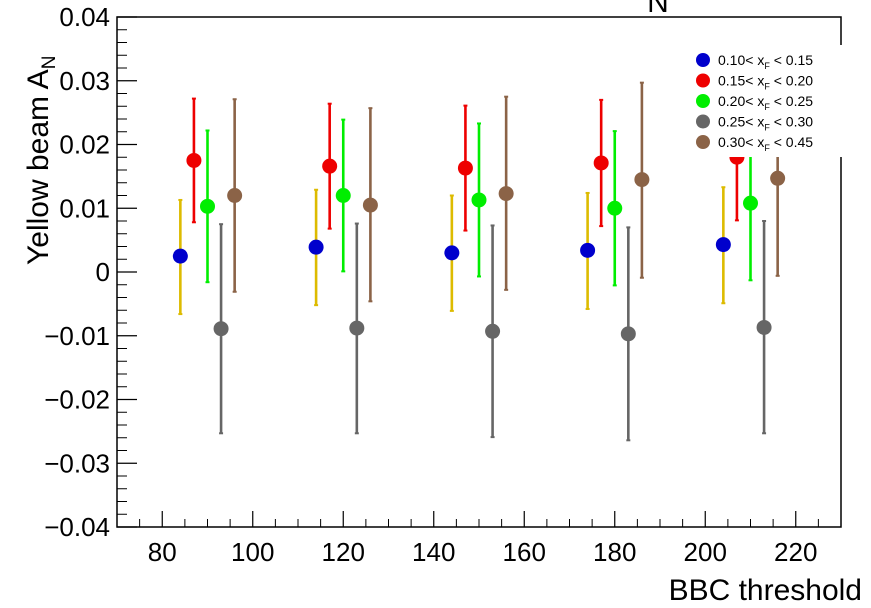 The height and width of the screenshot is (608, 871). Describe the element at coordinates (252, 552) in the screenshot. I see `x-tick-label: 100` at that location.